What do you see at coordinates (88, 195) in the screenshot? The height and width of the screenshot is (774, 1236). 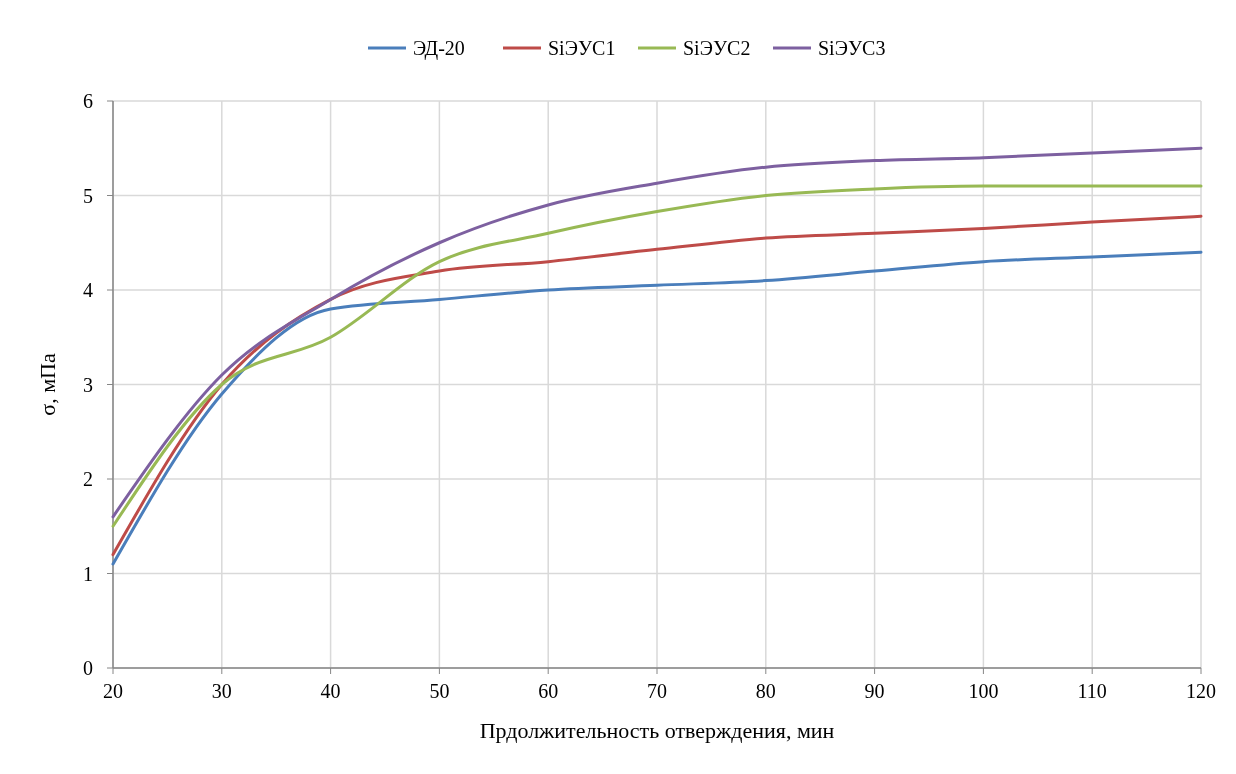 I see `y-tick-label: 5` at bounding box center [88, 195].